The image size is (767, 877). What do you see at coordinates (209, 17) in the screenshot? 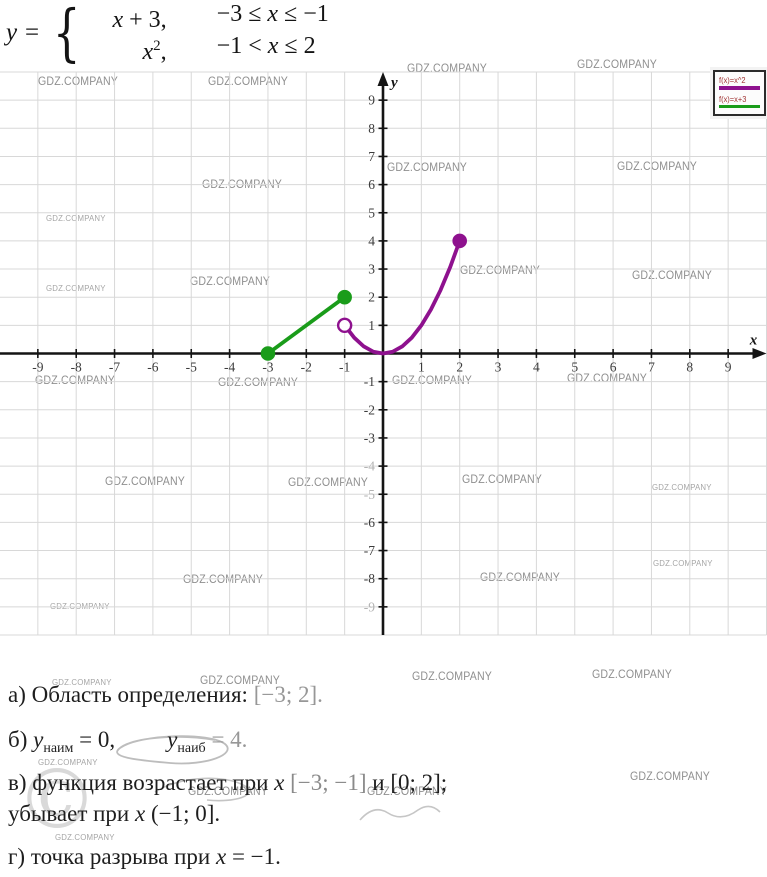
I see `case-row-1: x + 3, −3 ≤ x ≤ −1` at bounding box center [209, 17].